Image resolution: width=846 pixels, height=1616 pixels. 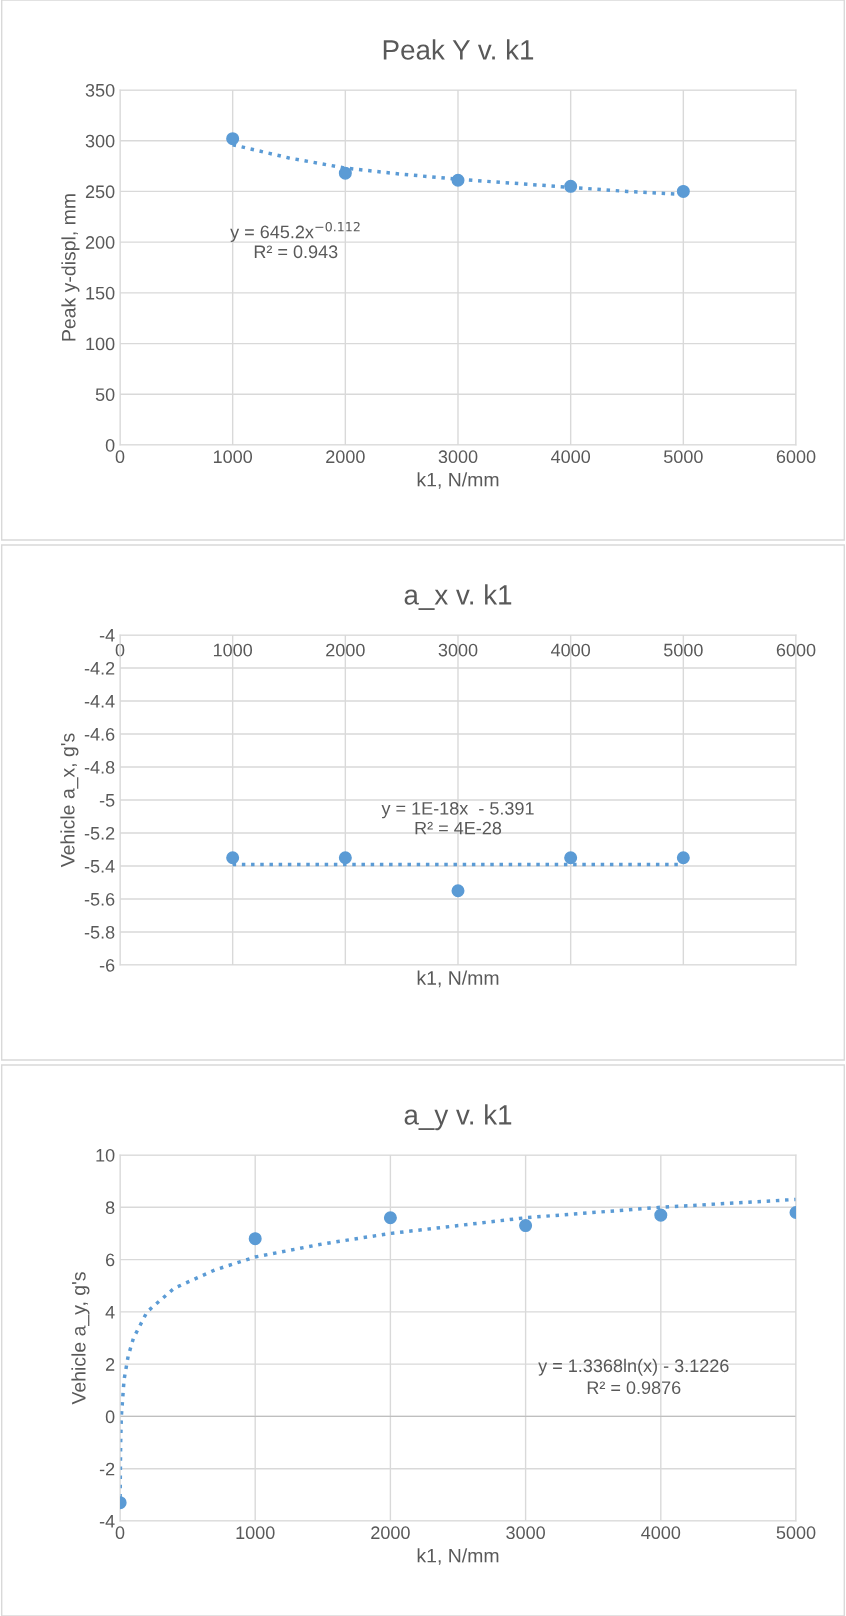 What do you see at coordinates (107, 800) in the screenshot?
I see `y-tick-label: -5` at bounding box center [107, 800].